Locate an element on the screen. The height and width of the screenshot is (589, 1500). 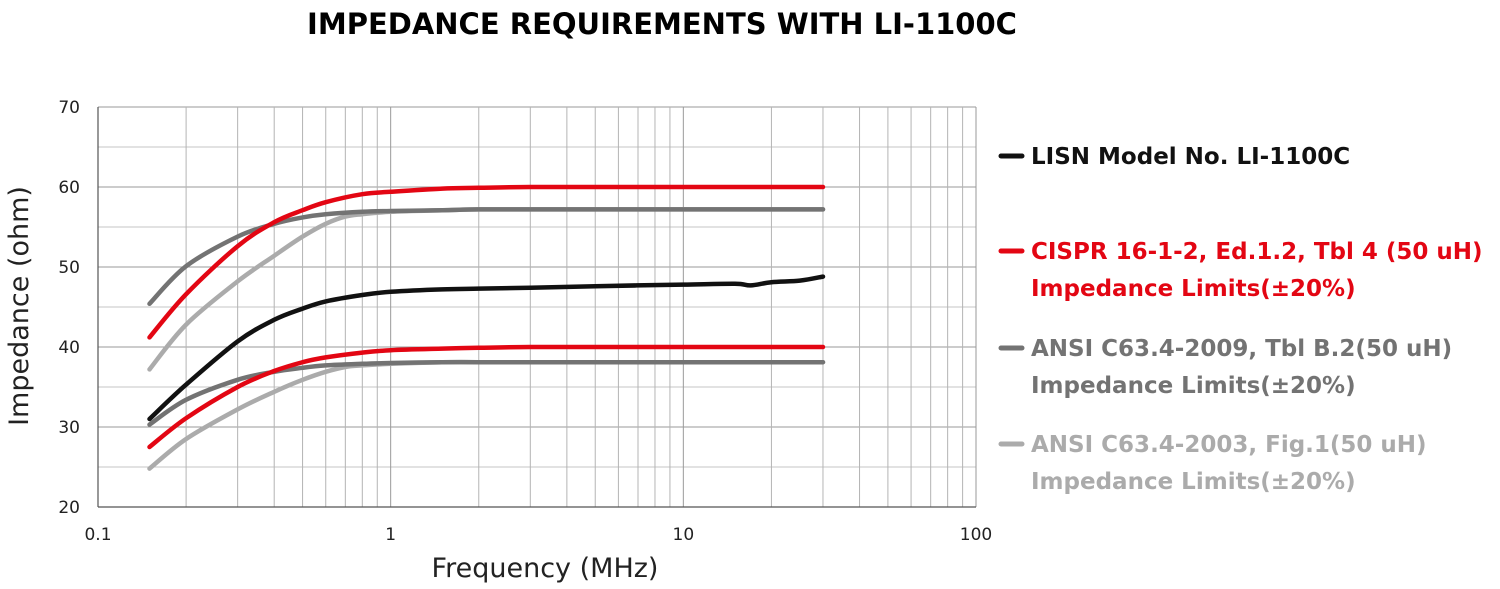
chart-title: IMPEDANCE REQUIREMENTS WITH LI-1100C is located at coordinates (662, 24).